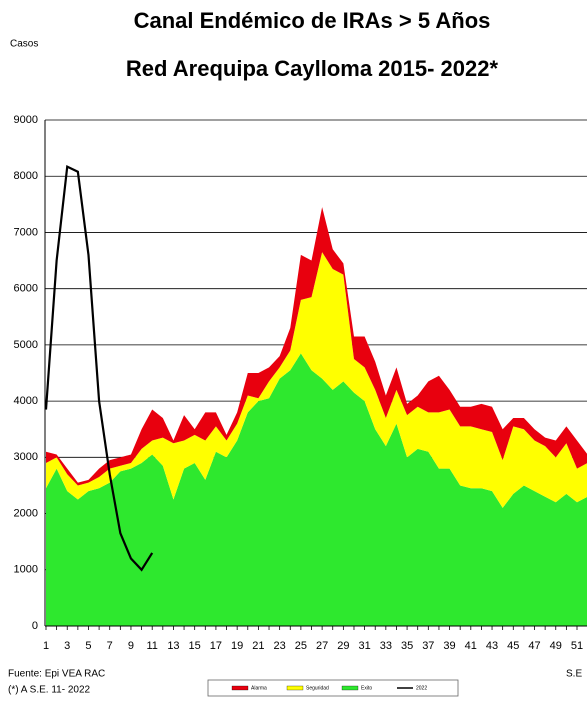 The image size is (587, 702). Describe the element at coordinates (280, 646) in the screenshot. I see `x-tick-label: 23` at that location.